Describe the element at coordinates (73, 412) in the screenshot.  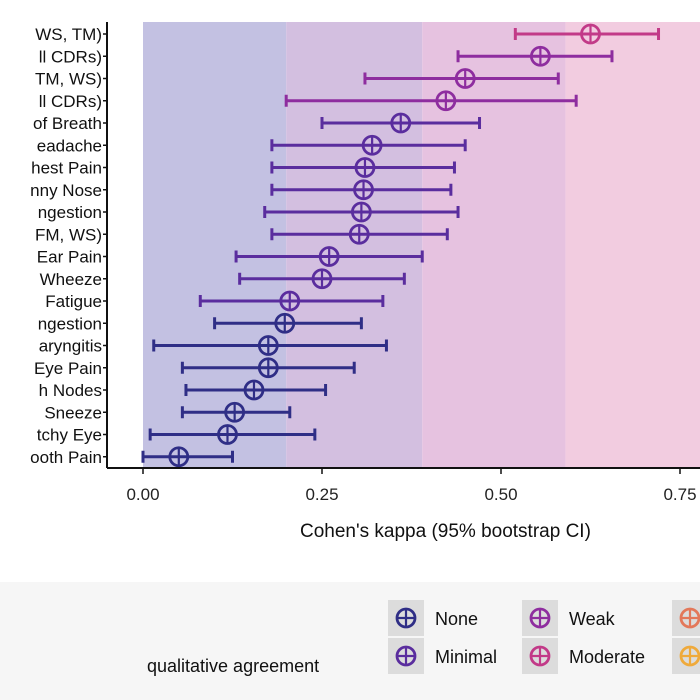
I see `row-label: Sneeze` at that location.